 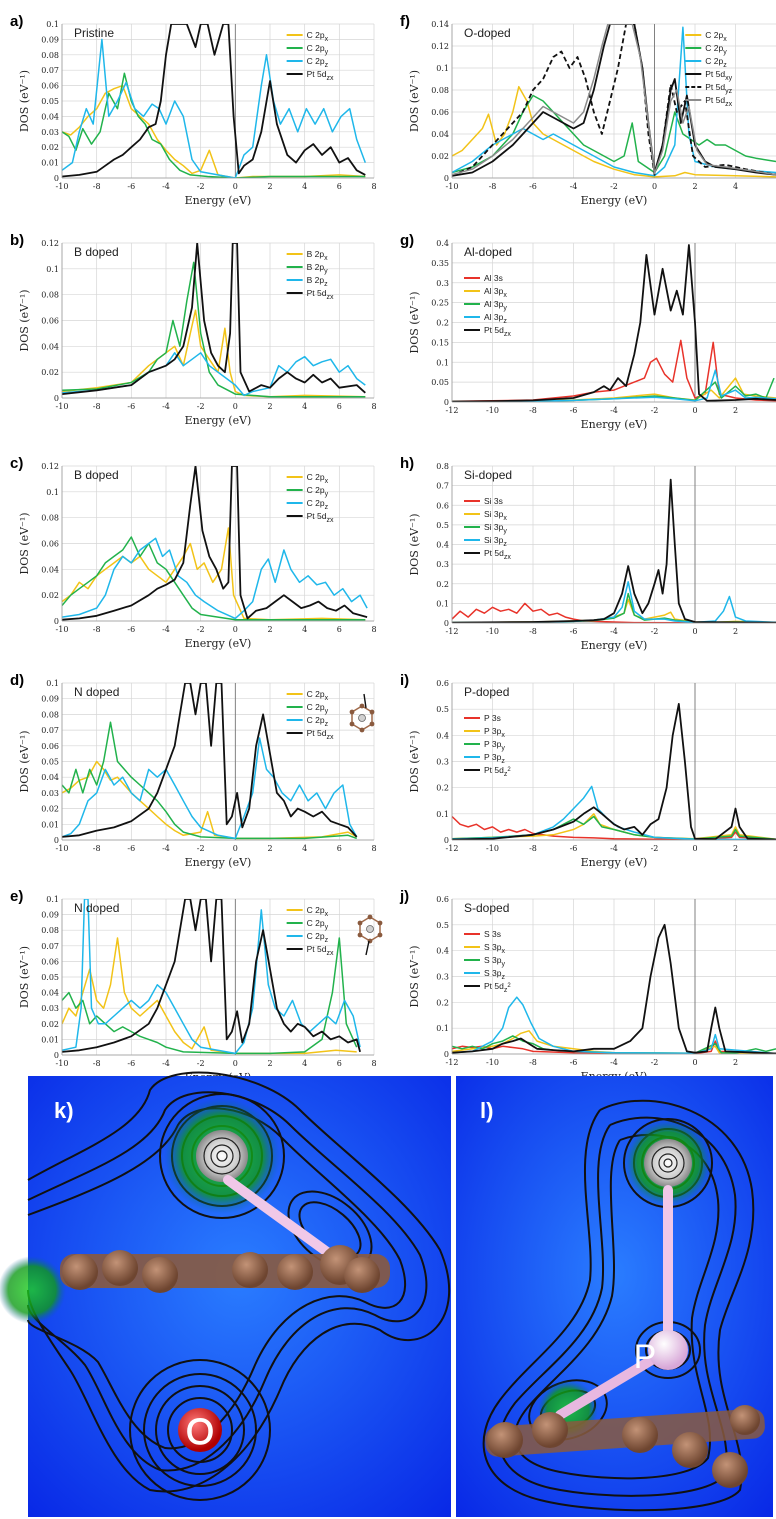 I want to click on gridlines-c, so click(x=218, y=543).